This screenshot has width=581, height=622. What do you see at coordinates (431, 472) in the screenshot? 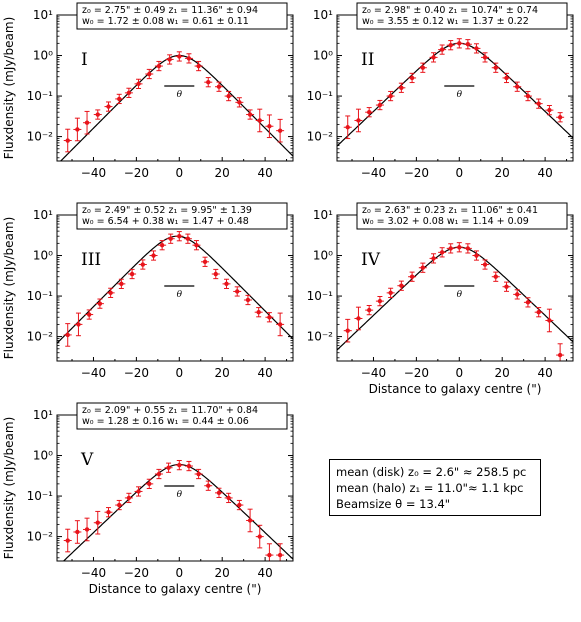
I see `summary-disk-scale: mean (disk) z₀ = 2.6" ≈ 258.5 pc` at bounding box center [431, 472].